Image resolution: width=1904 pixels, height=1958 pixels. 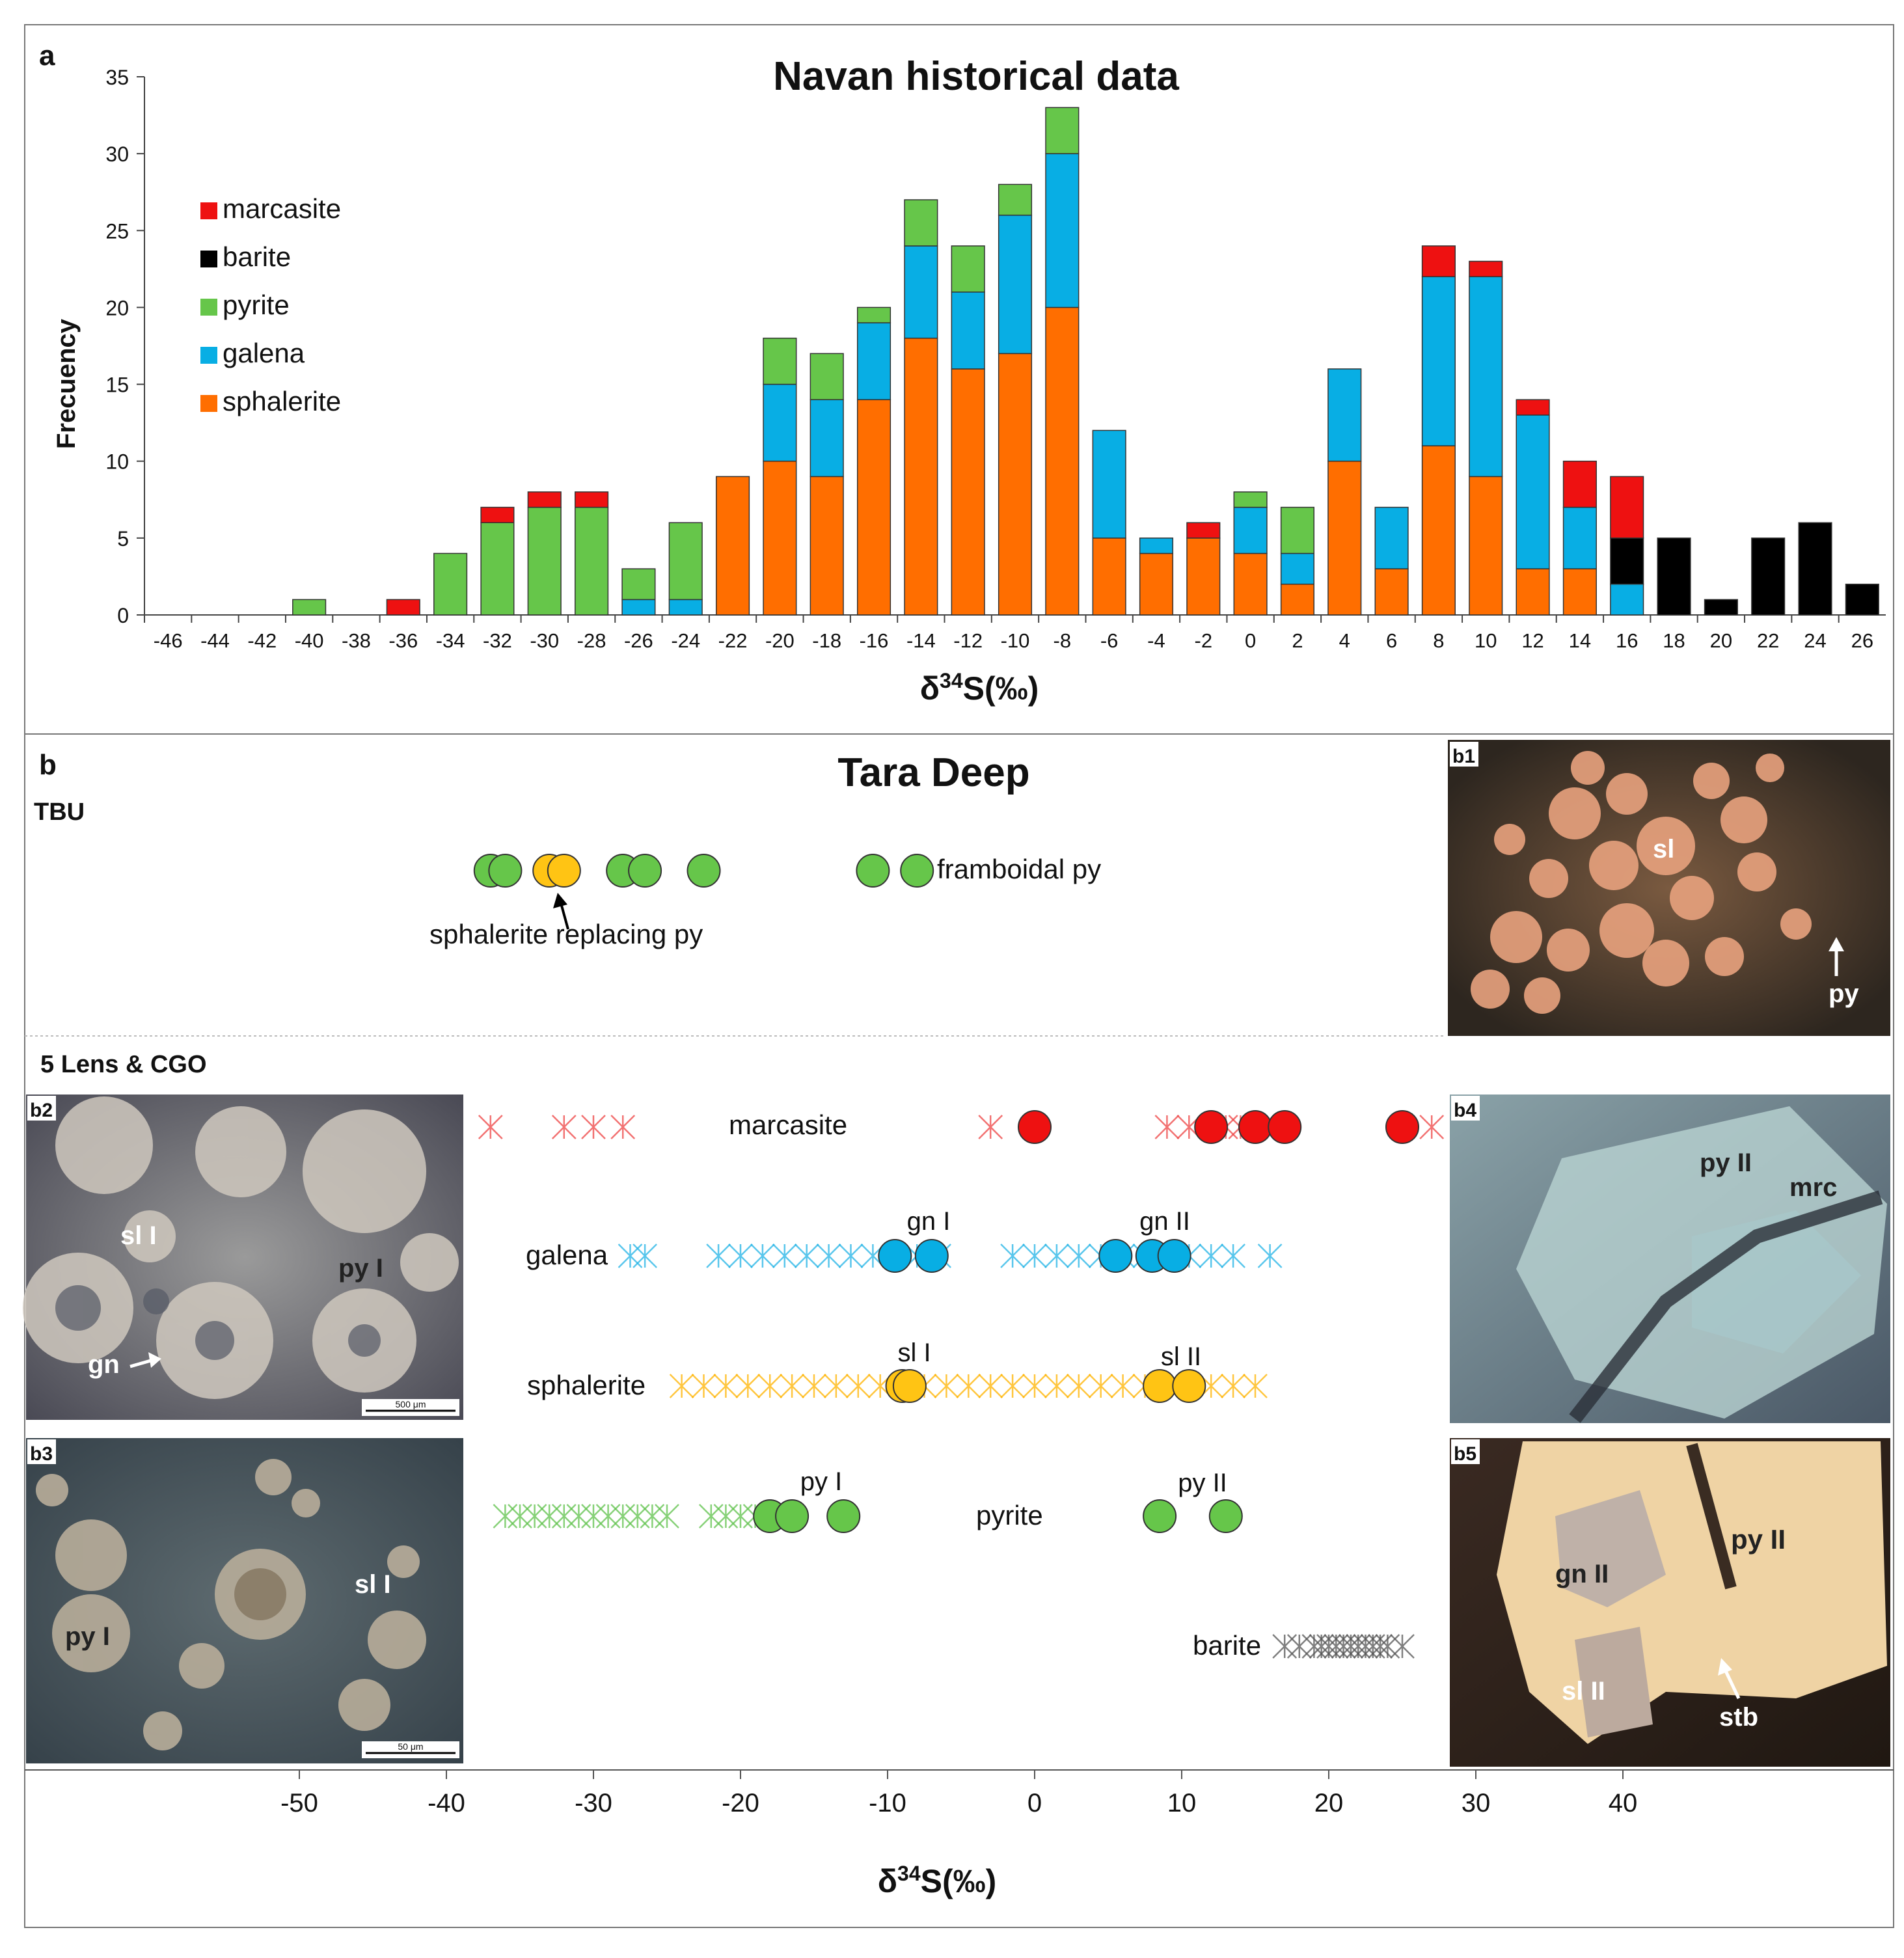 What do you see at coordinates (208, 307) in the screenshot?
I see `legend-swatch-pyrite` at bounding box center [208, 307].